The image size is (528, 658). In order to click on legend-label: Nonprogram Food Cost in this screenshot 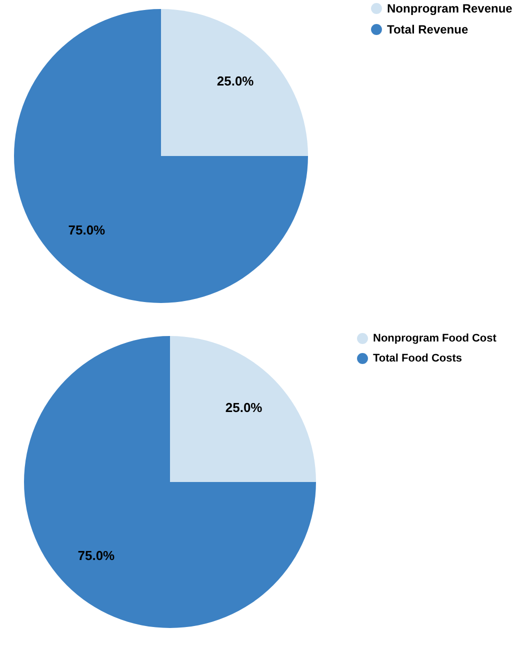, I will do `click(435, 338)`.